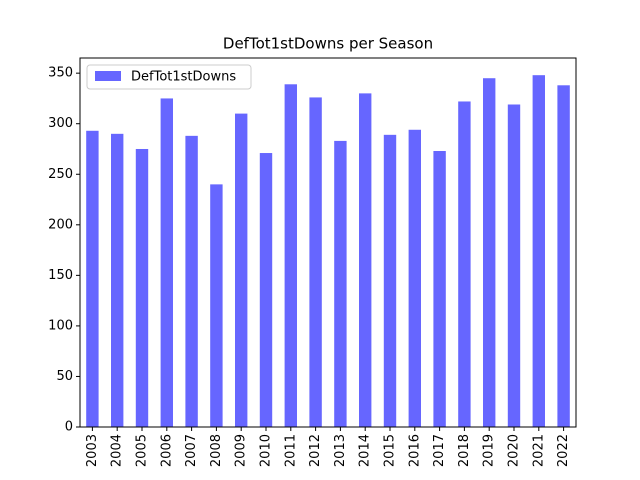 This screenshot has width=640, height=480. Describe the element at coordinates (60, 123) in the screenshot. I see `y-tick-label: 300` at that location.